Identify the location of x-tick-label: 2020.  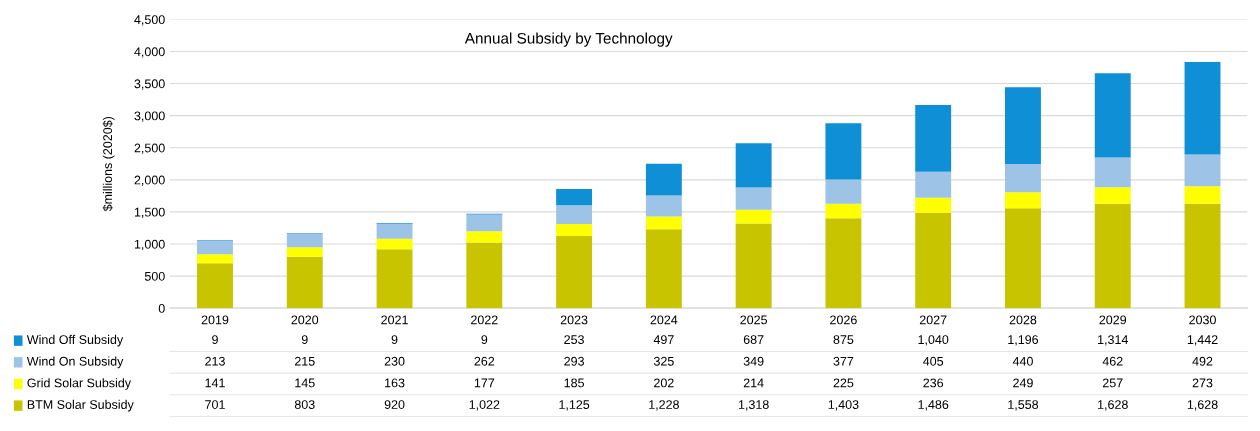
(305, 320).